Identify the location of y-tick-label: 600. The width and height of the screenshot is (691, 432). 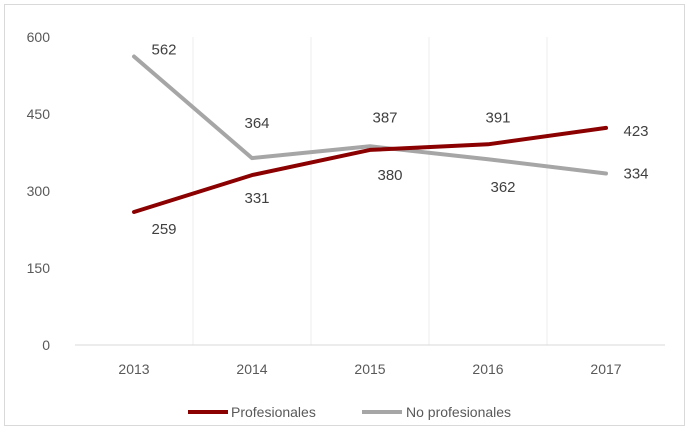
(39, 37).